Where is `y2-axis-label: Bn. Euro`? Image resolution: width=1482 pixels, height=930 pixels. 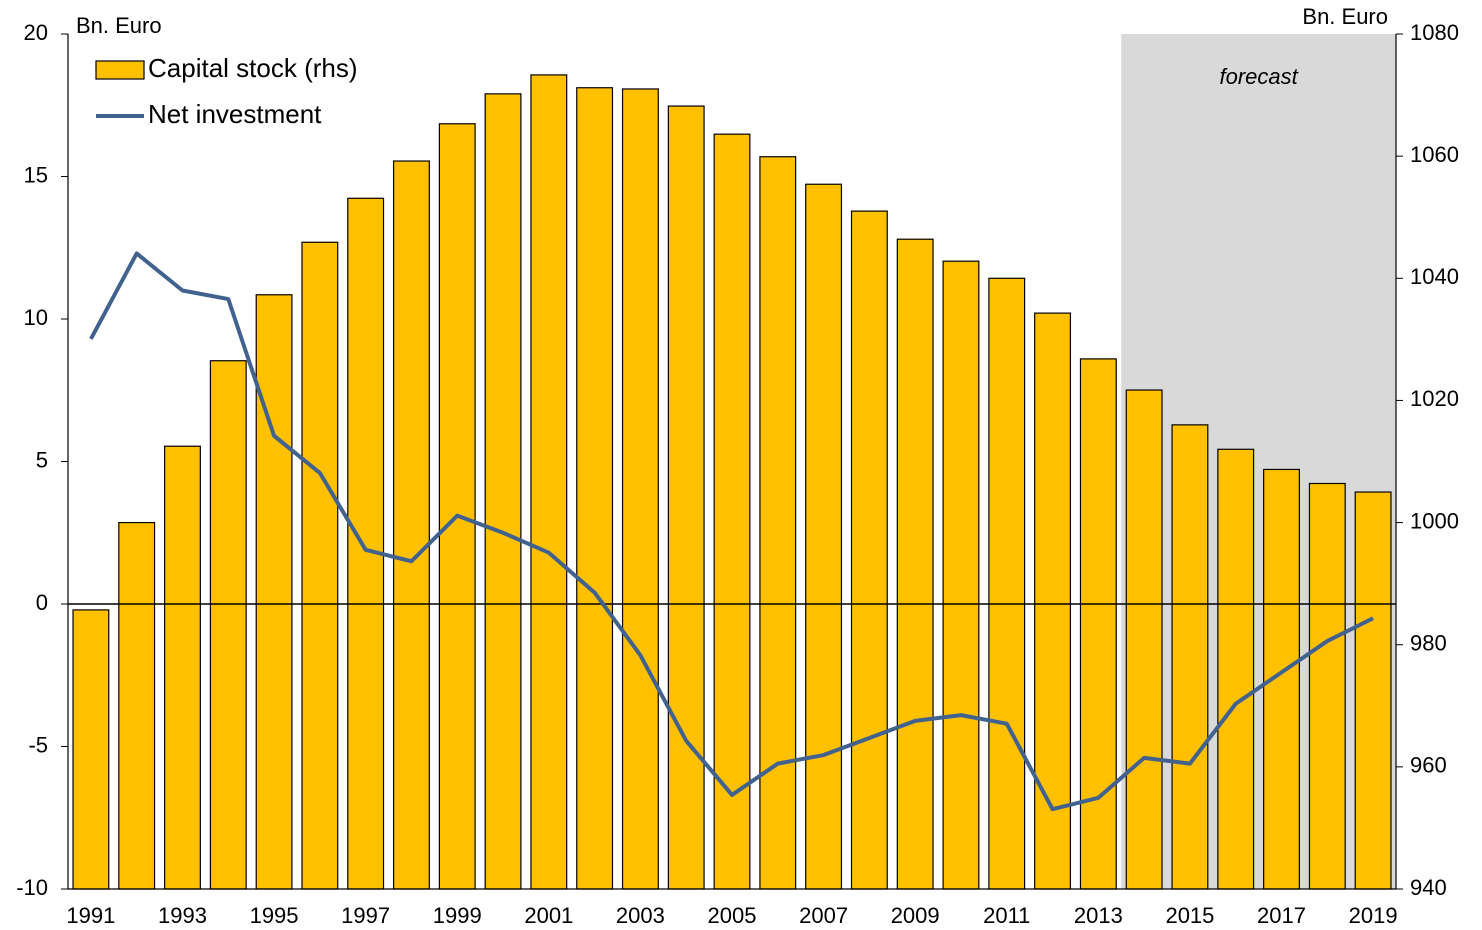
y2-axis-label: Bn. Euro is located at coordinates (1345, 16).